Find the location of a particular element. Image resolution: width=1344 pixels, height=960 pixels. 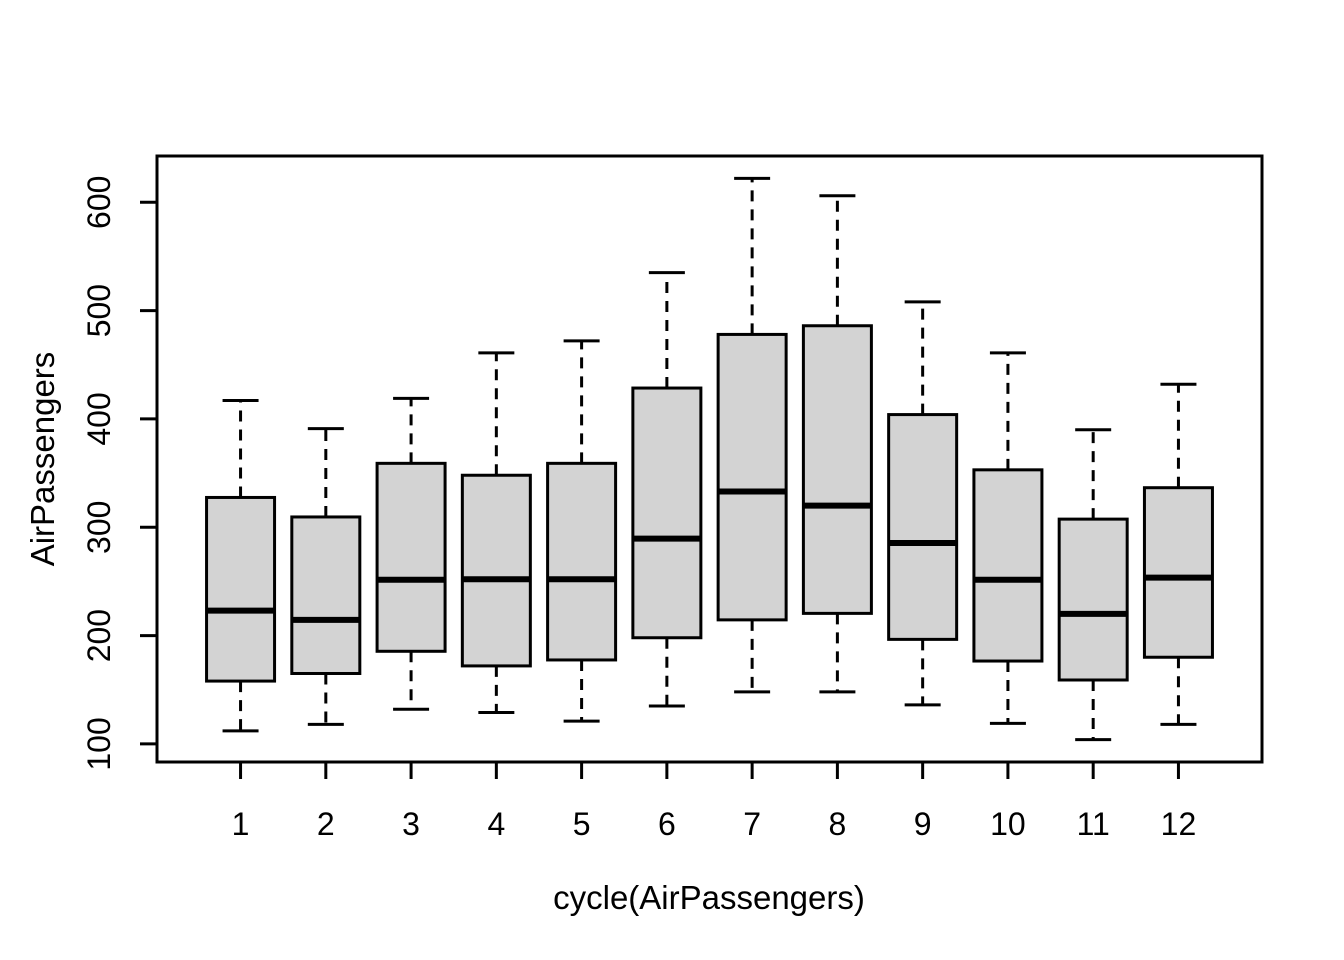

y-tick-label: 300 is located at coordinates (99, 527).